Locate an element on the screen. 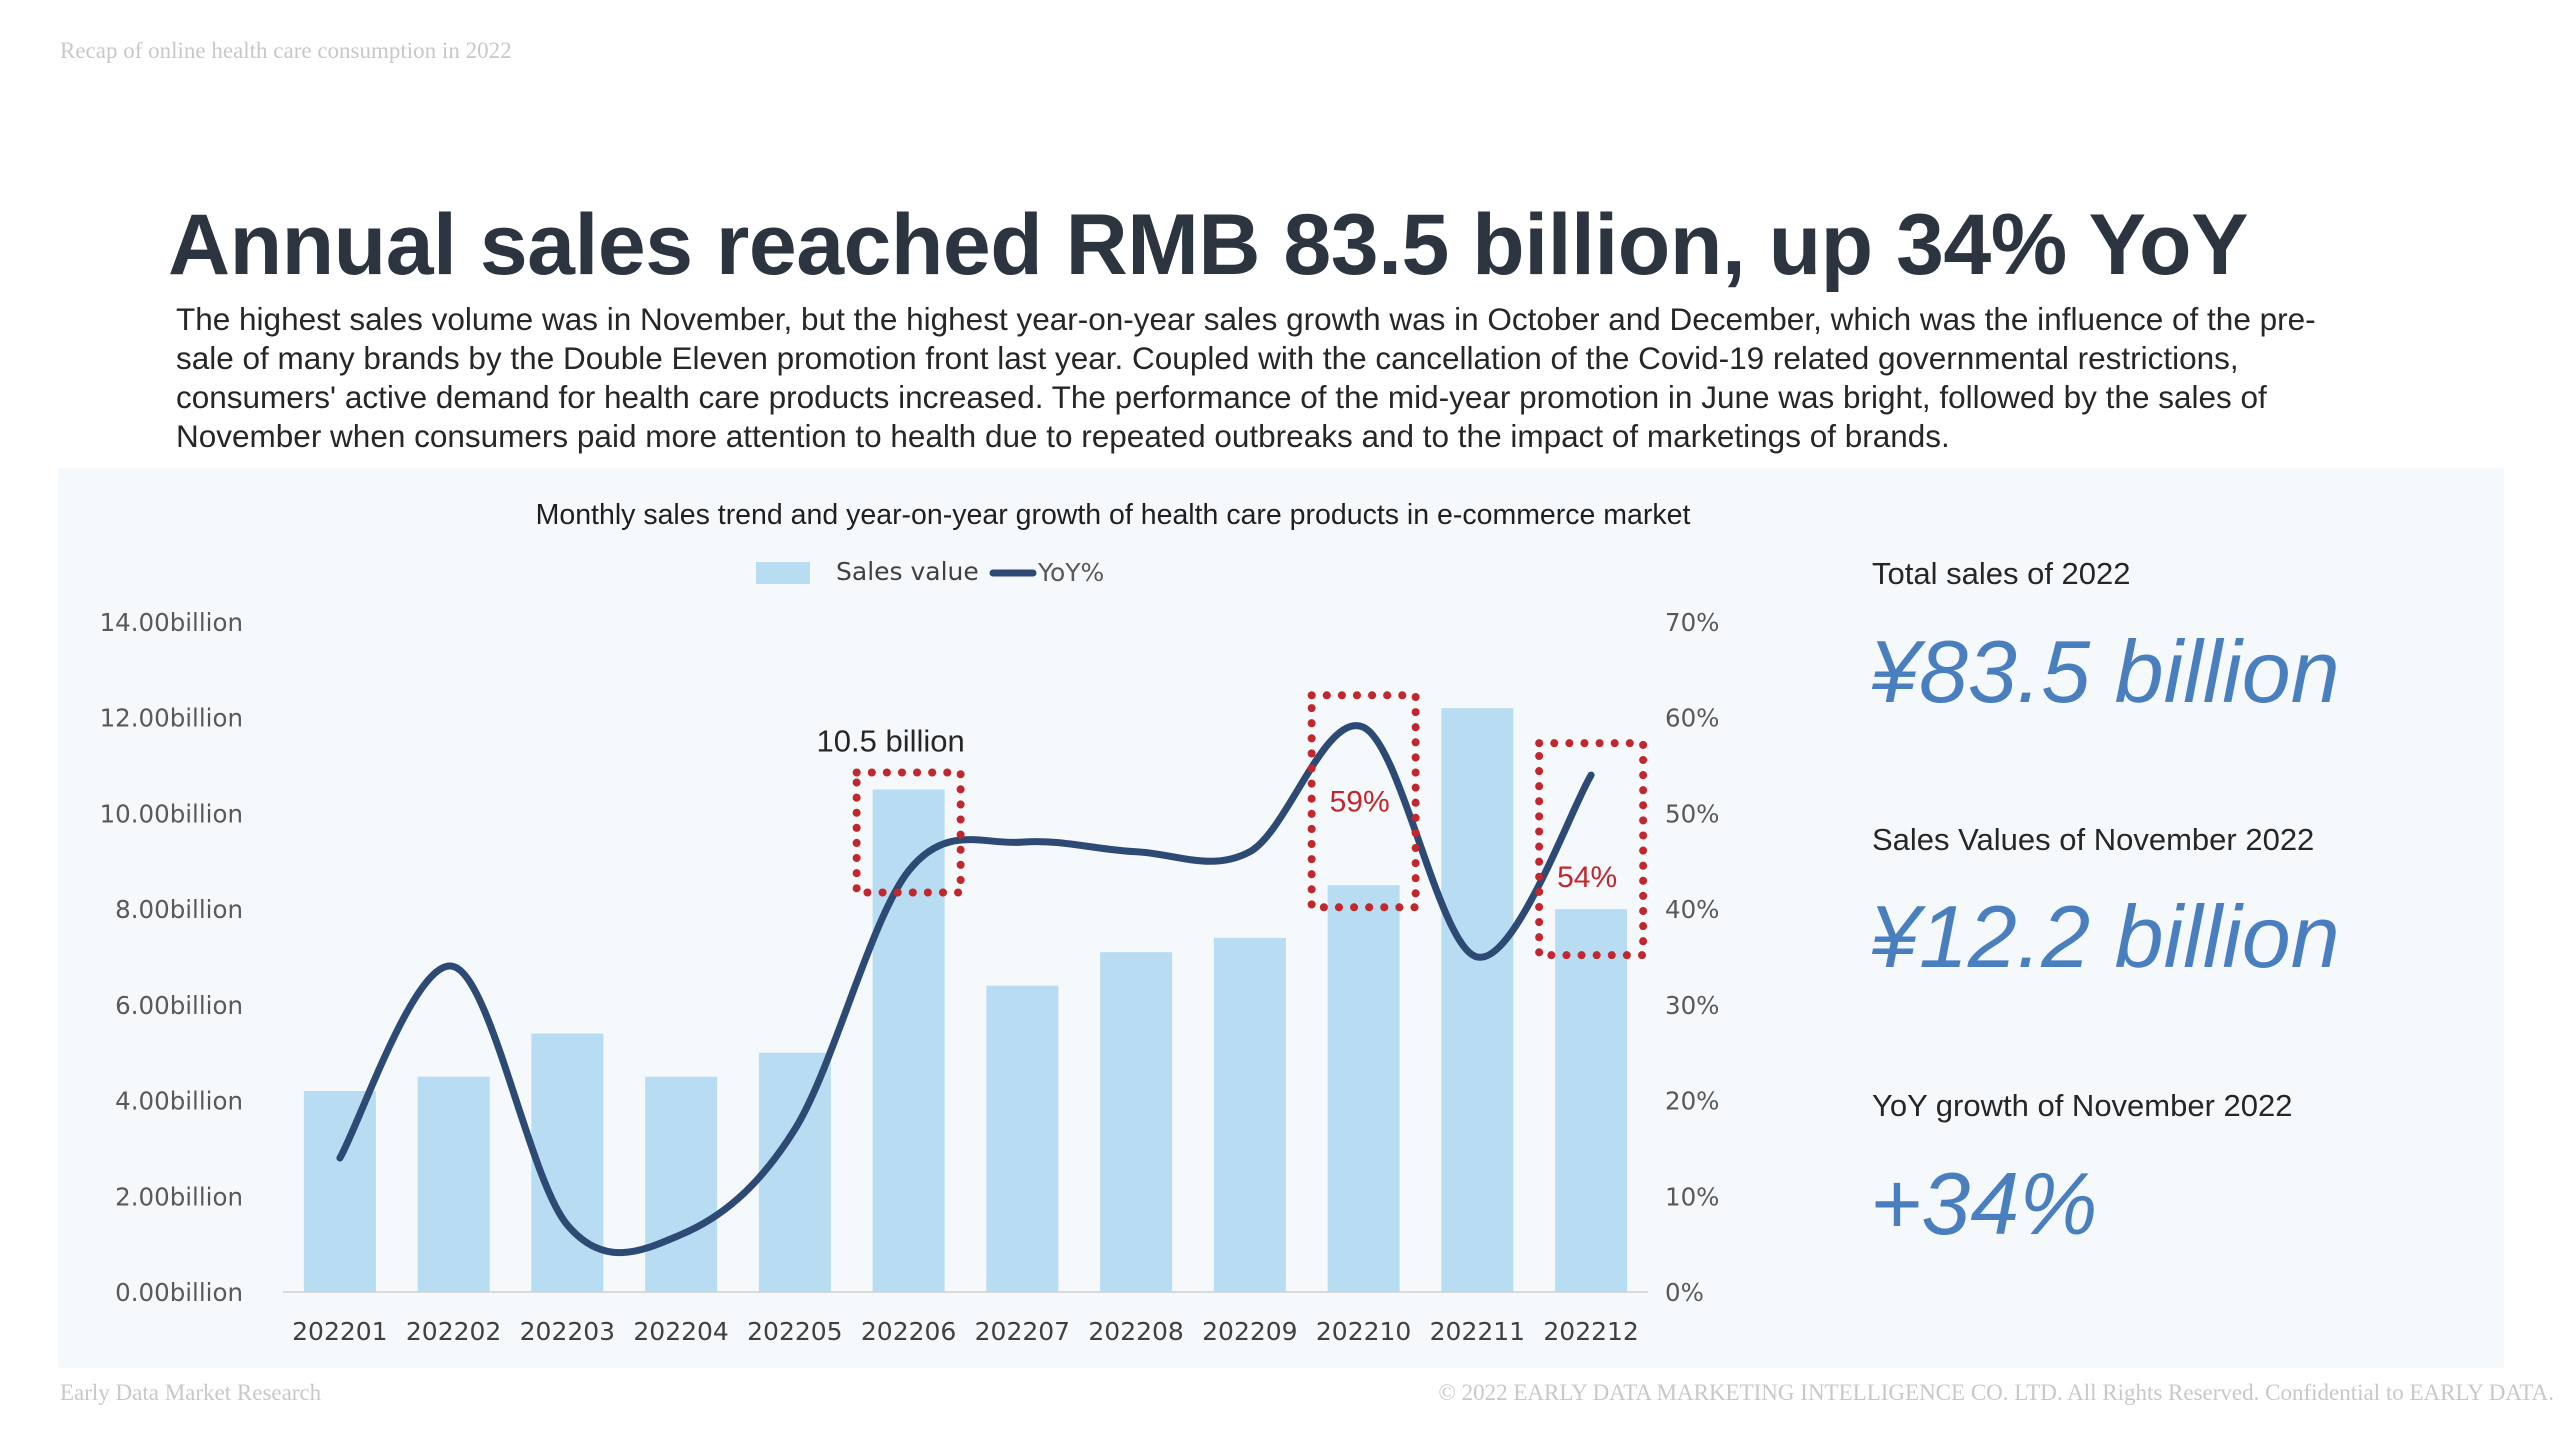 This screenshot has width=2560, height=1442. x-tick-label: 202212 is located at coordinates (1590, 1331).